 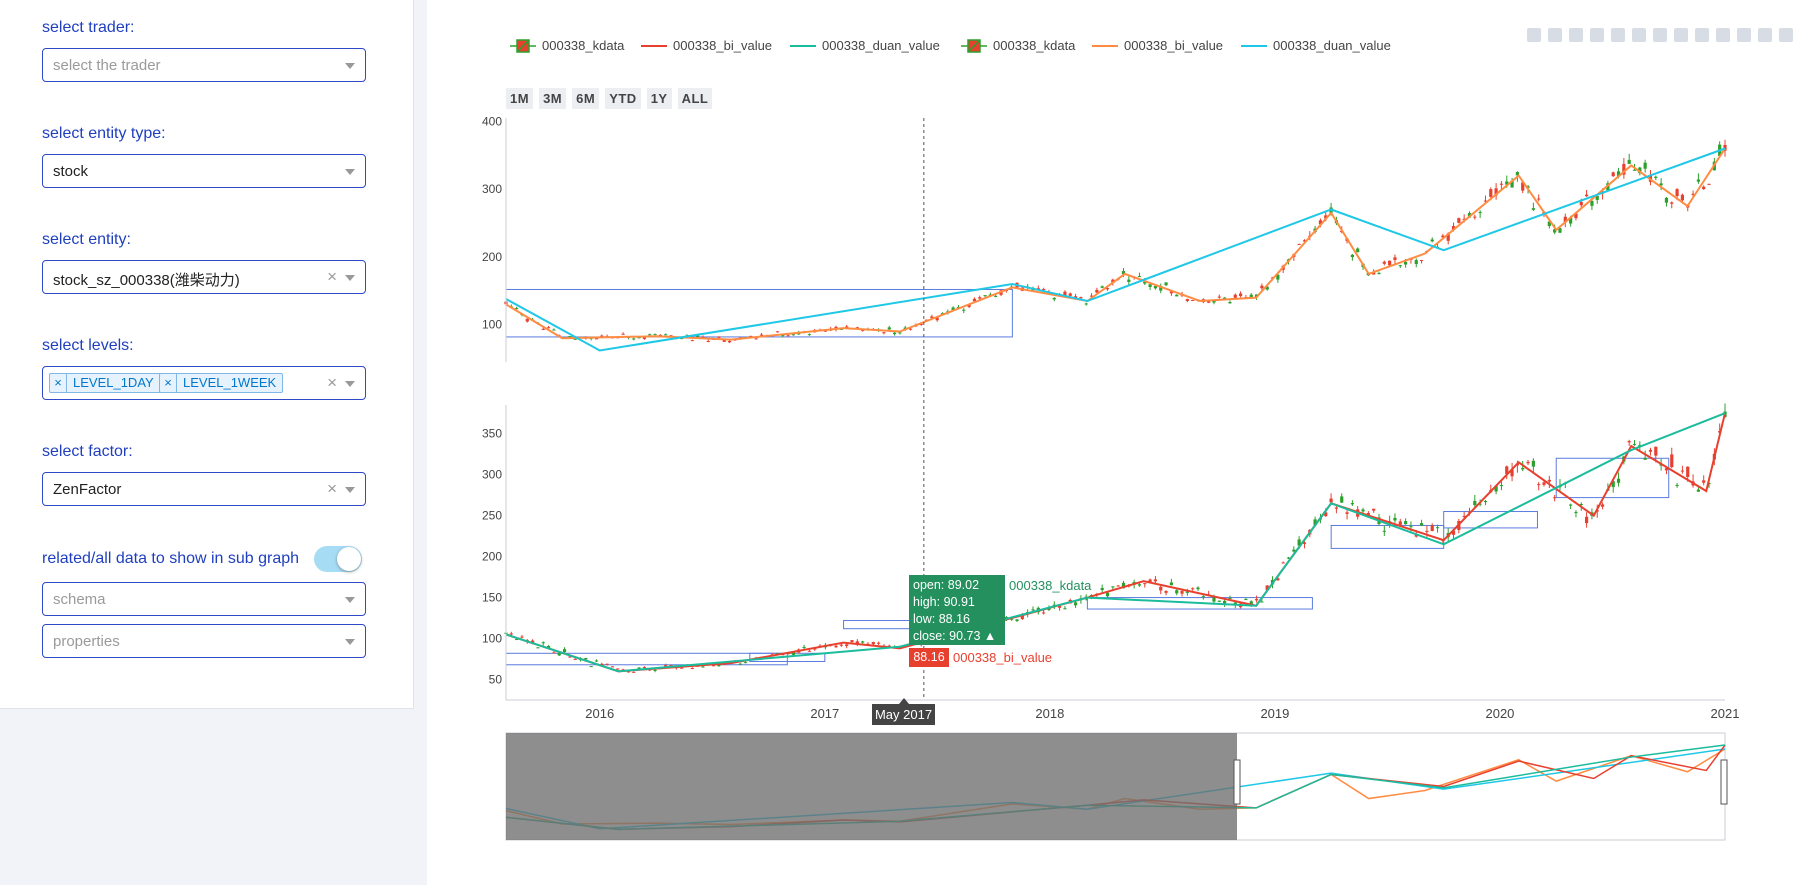 I want to click on levels-label: select levels:, so click(x=88, y=345).